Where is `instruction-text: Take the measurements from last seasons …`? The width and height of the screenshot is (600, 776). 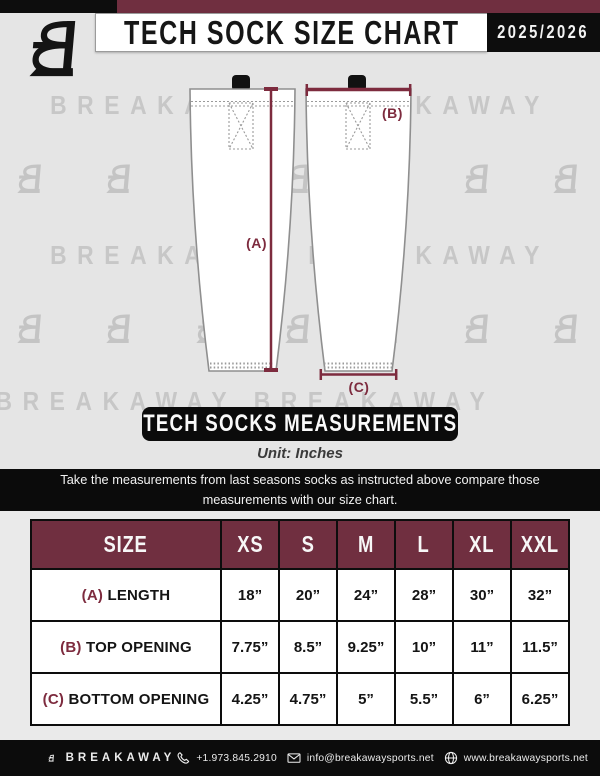
instruction-text: Take the measurements from last seasons … is located at coordinates (300, 489).